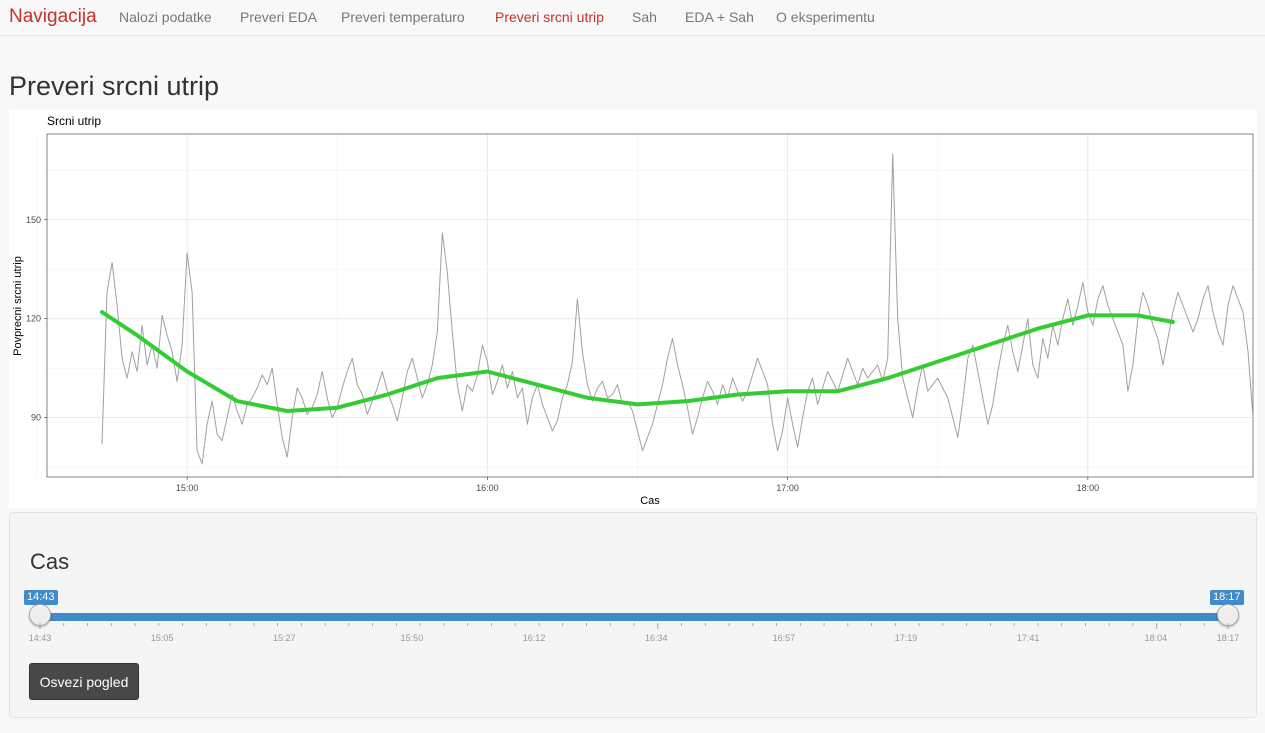  I want to click on y-axis-label: Povprecni srcni utrip, so click(18, 306).